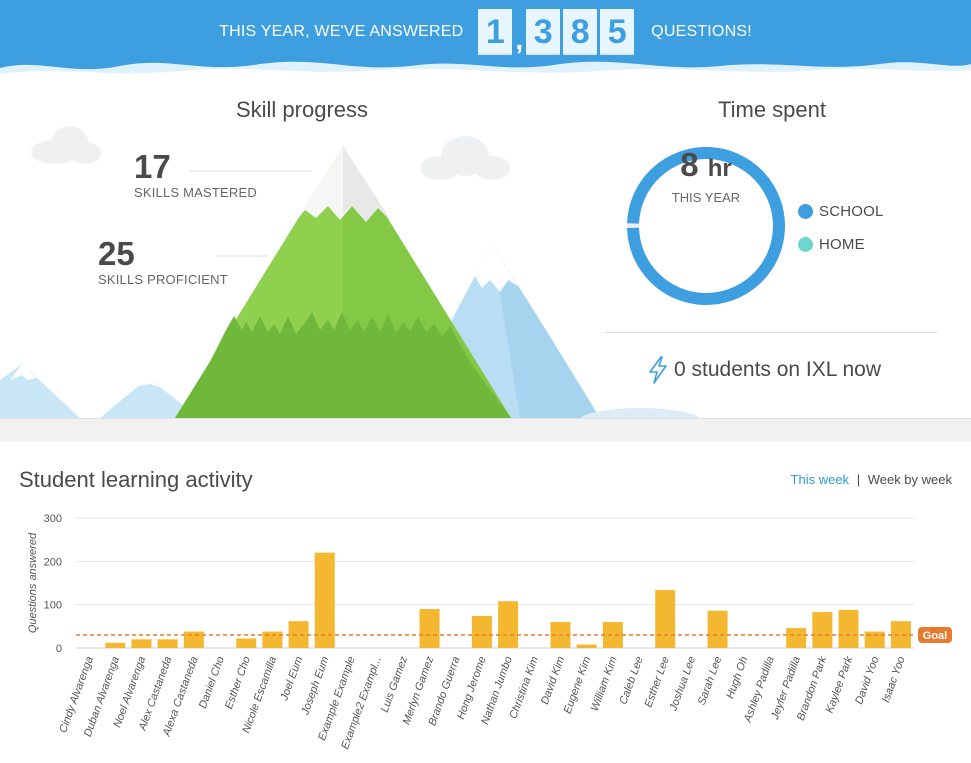  What do you see at coordinates (842, 244) in the screenshot?
I see `legend-home-label: HOME` at bounding box center [842, 244].